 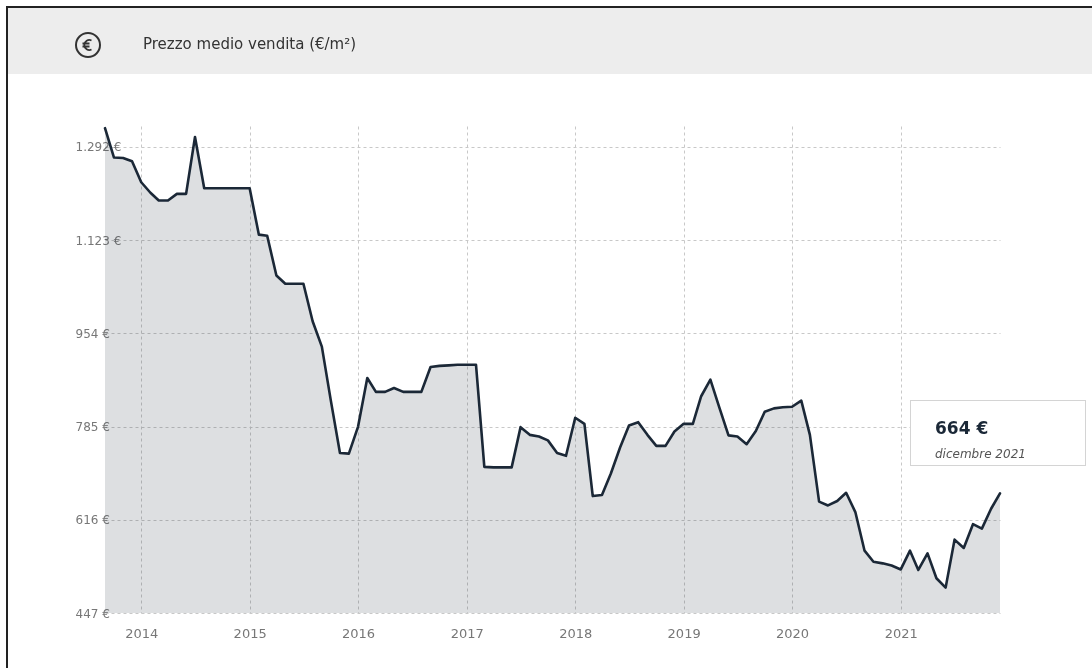 What do you see at coordinates (359, 633) in the screenshot?
I see `x-tick-label: 2016` at bounding box center [359, 633].